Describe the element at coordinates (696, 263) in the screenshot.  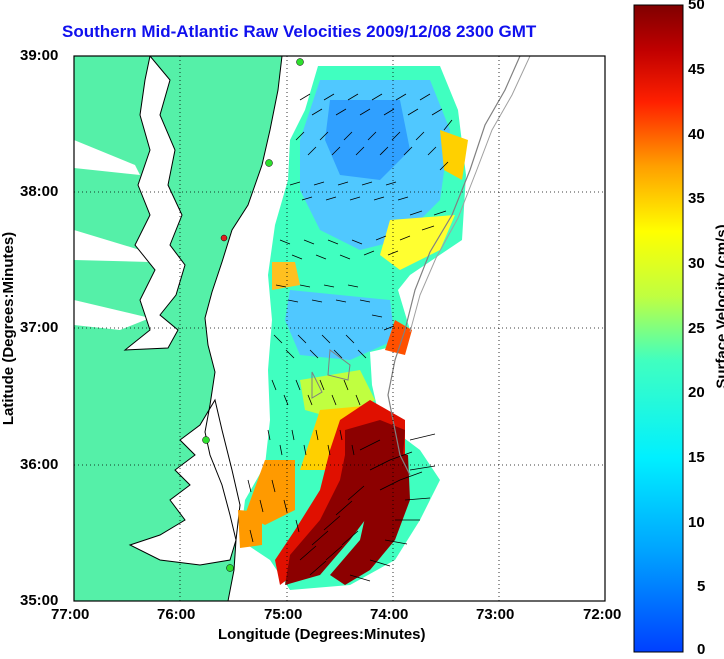
I see `colorbar-tick: 30` at that location.